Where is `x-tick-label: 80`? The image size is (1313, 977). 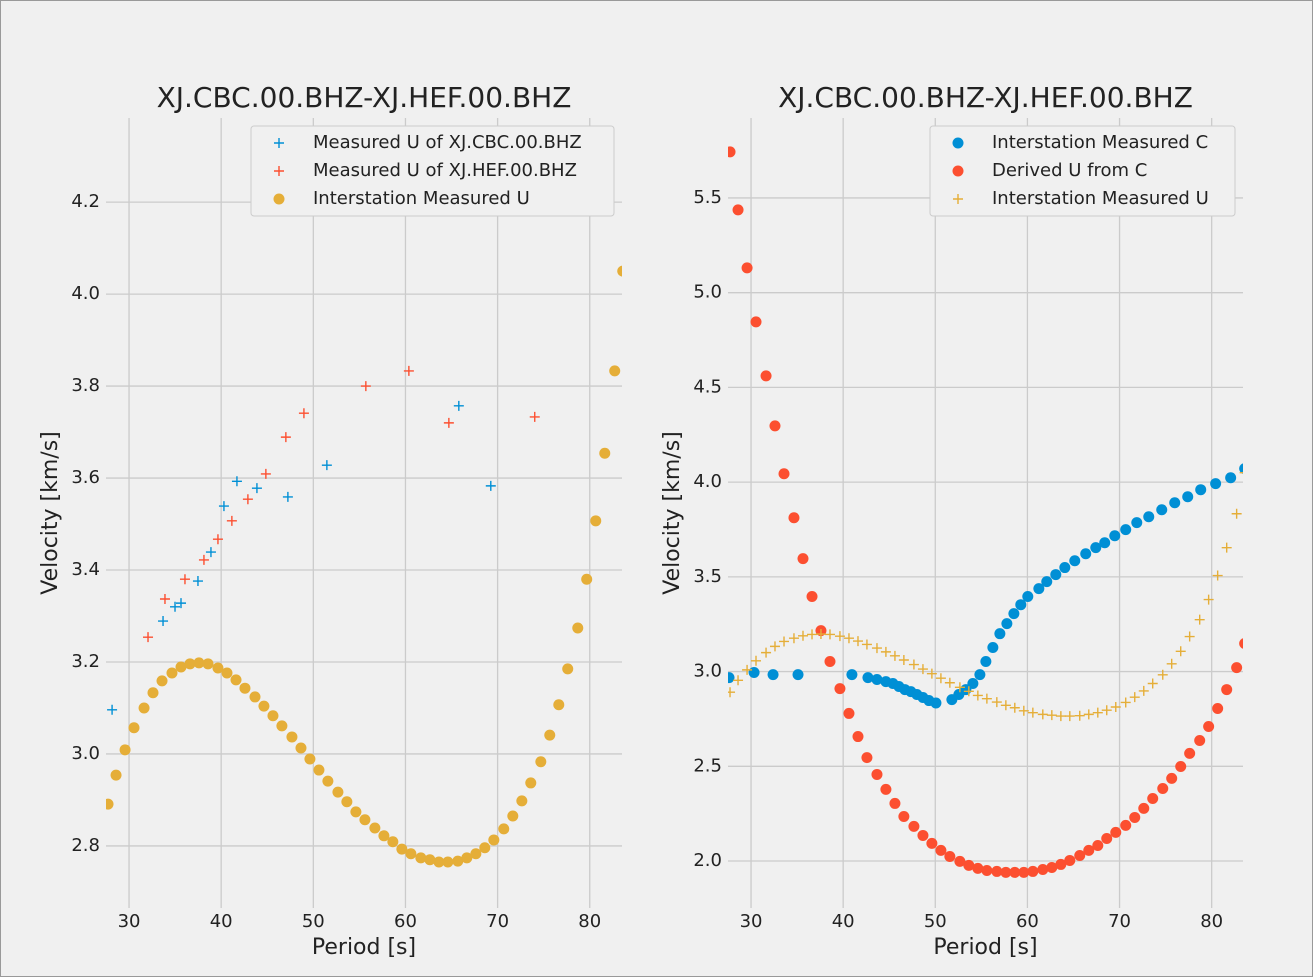 x-tick-label: 80 is located at coordinates (1211, 921).